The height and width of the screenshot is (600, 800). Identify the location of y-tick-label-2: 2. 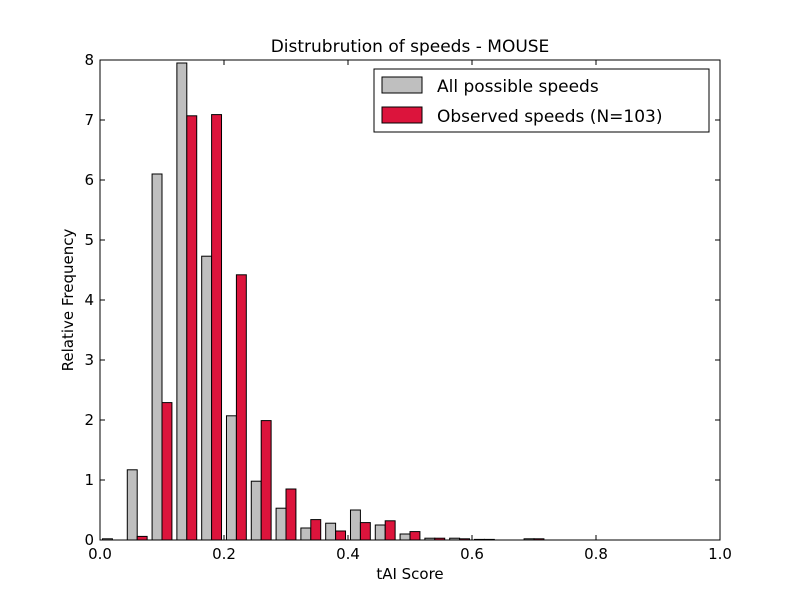
(89, 420).